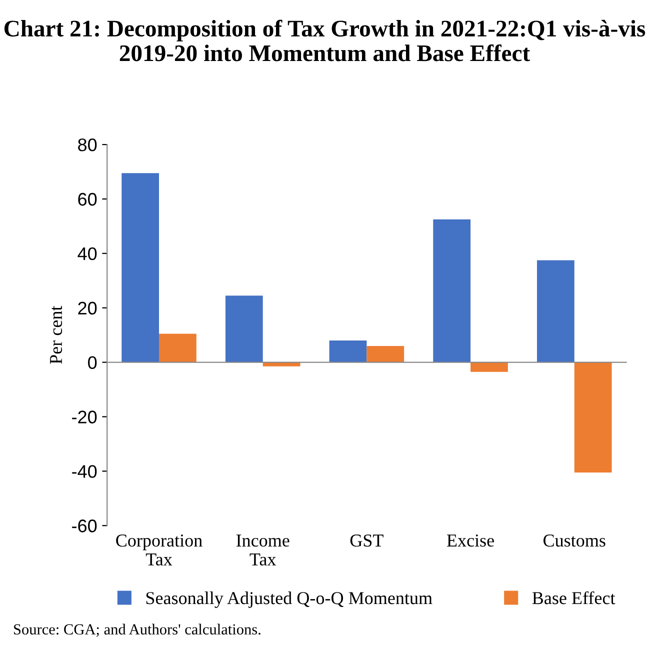 This screenshot has height=657, width=649. I want to click on x-tick-label: Income Tax, so click(263, 550).